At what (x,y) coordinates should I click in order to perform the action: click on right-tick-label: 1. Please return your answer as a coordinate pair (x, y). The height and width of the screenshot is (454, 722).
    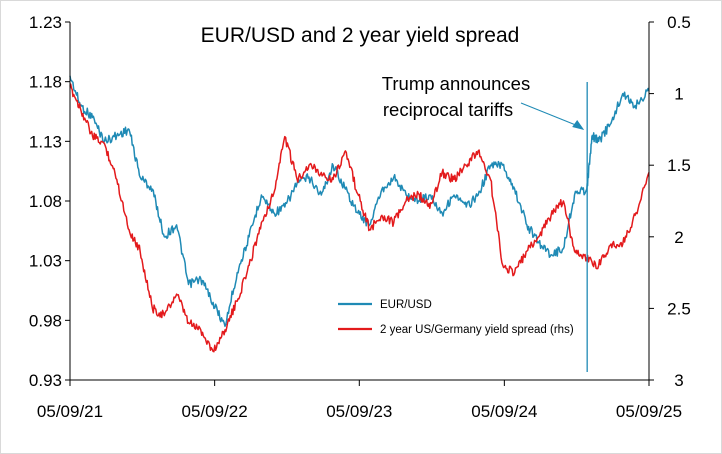
    Looking at the image, I should click on (678, 94).